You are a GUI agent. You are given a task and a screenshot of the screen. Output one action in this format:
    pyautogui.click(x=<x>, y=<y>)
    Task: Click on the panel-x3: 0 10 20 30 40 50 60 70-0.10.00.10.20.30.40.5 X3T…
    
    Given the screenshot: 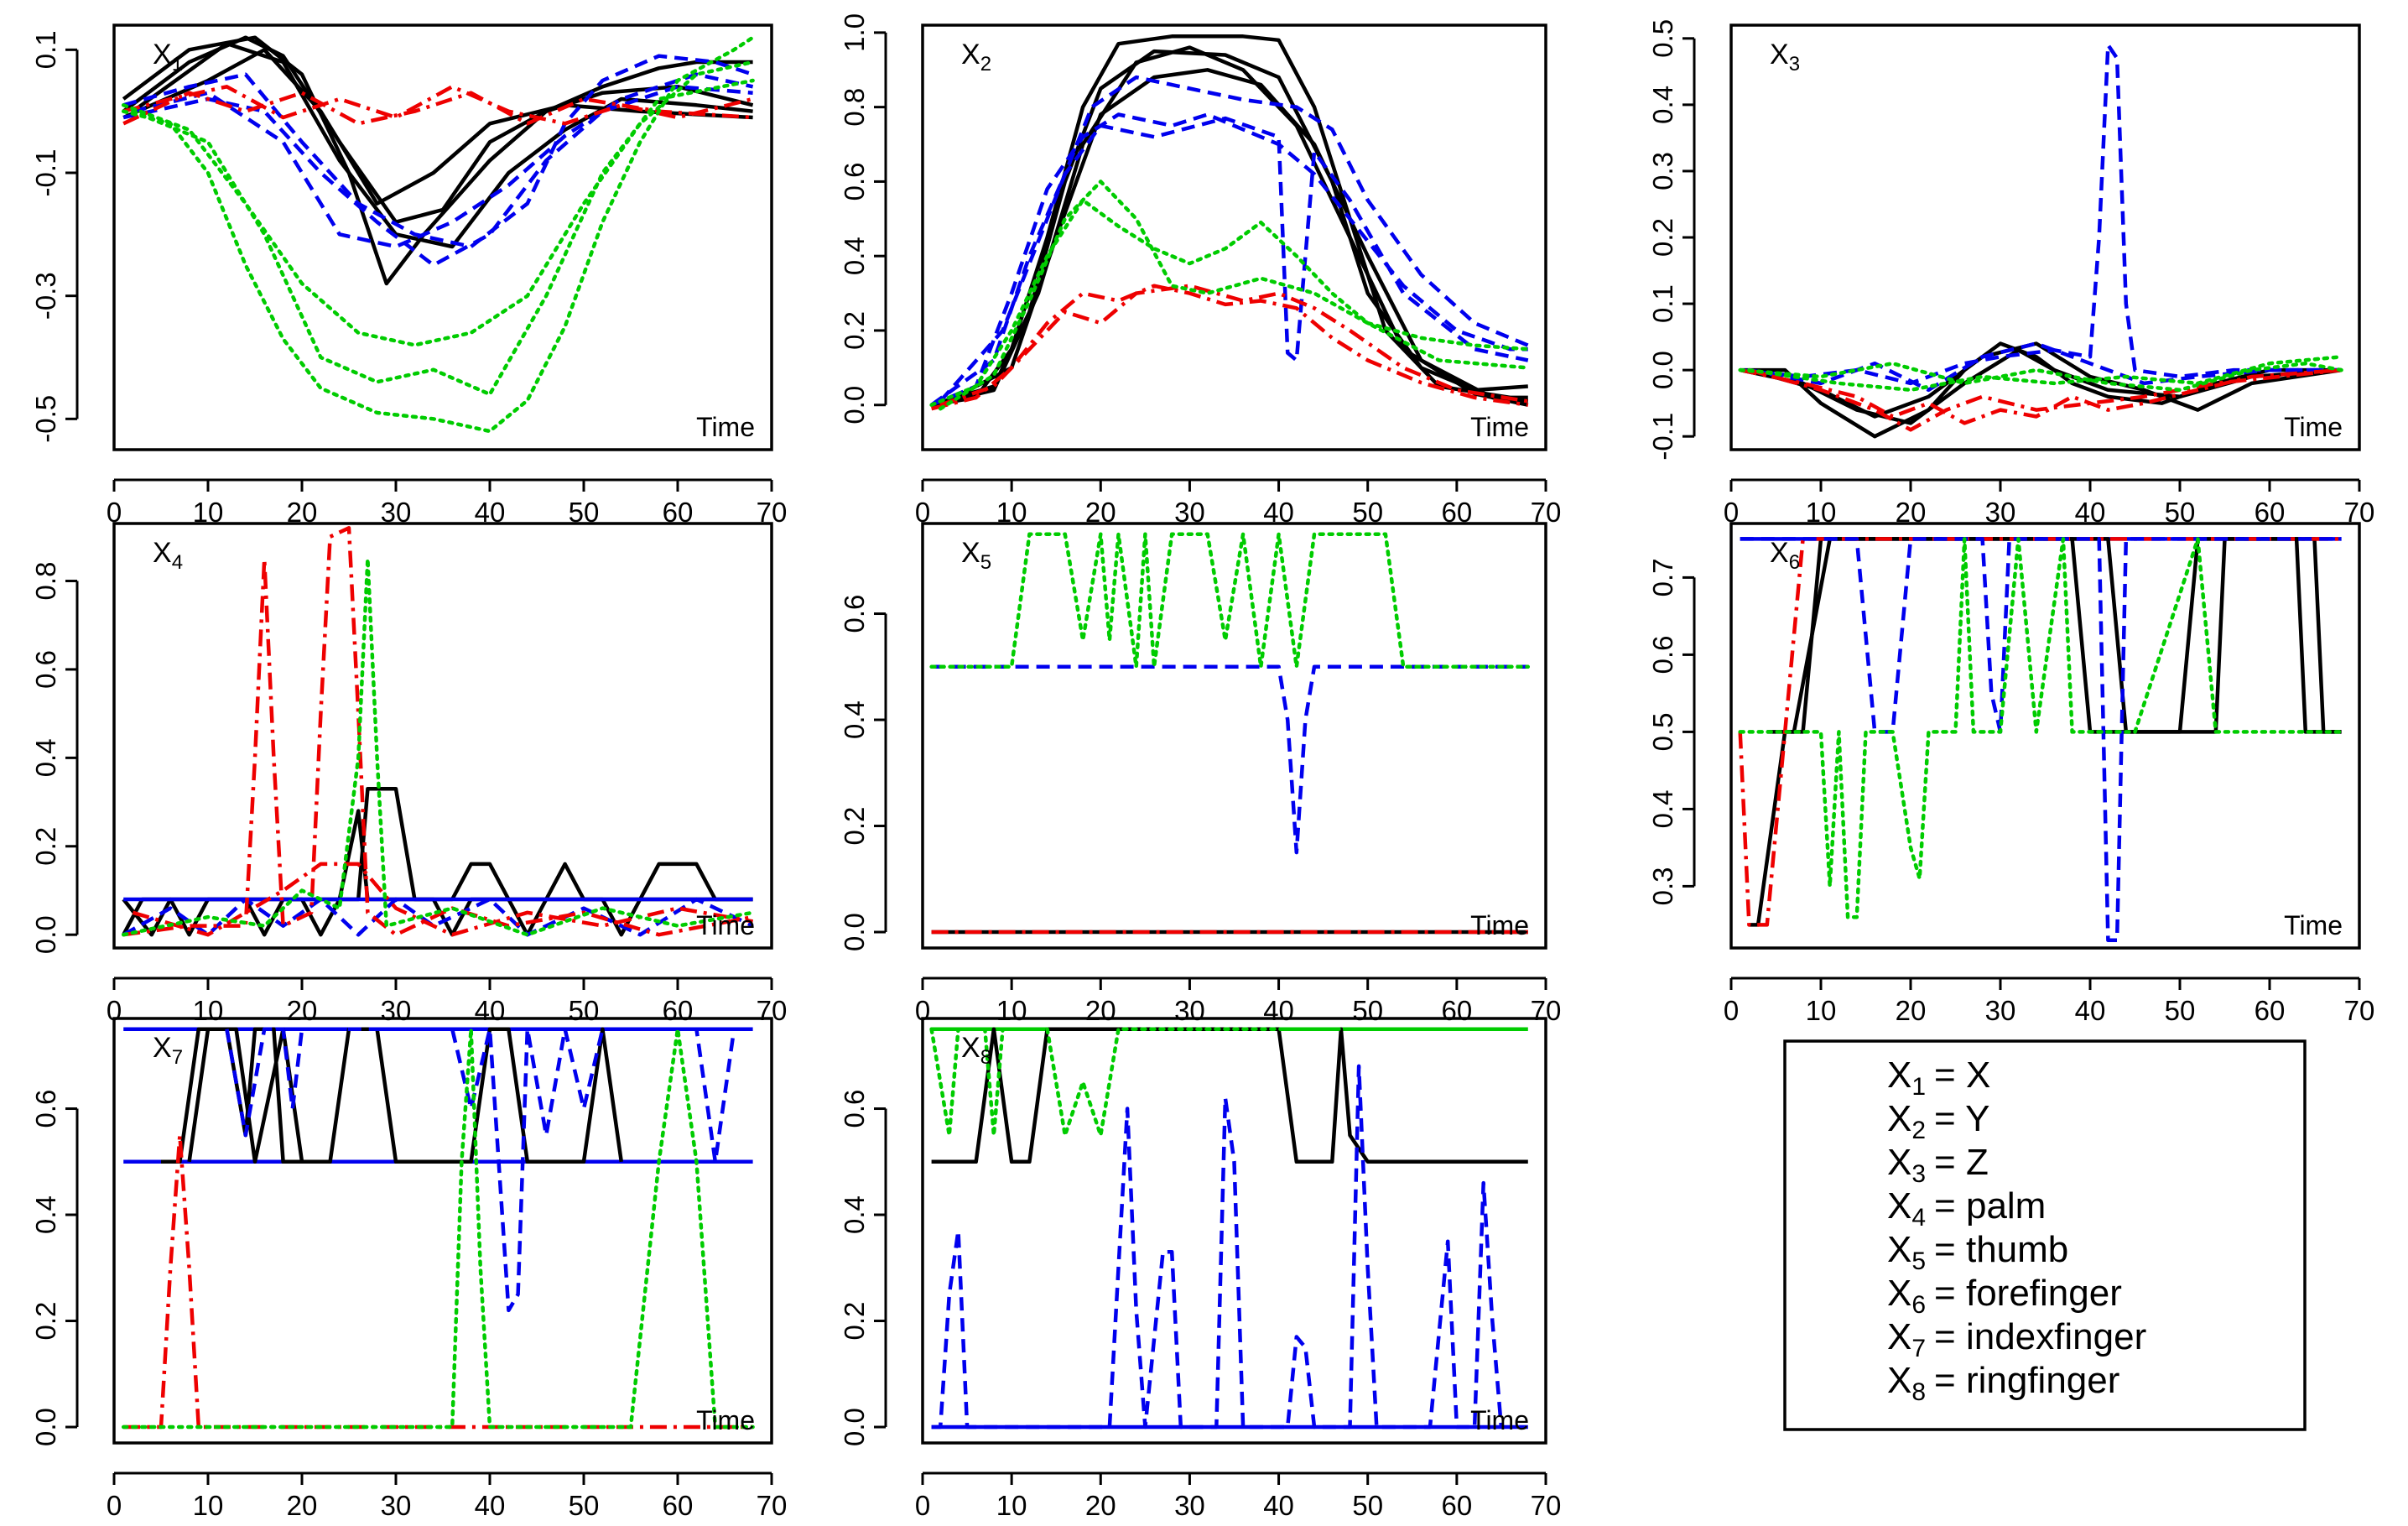 What is the action you would take?
    pyautogui.click(x=2010, y=273)
    